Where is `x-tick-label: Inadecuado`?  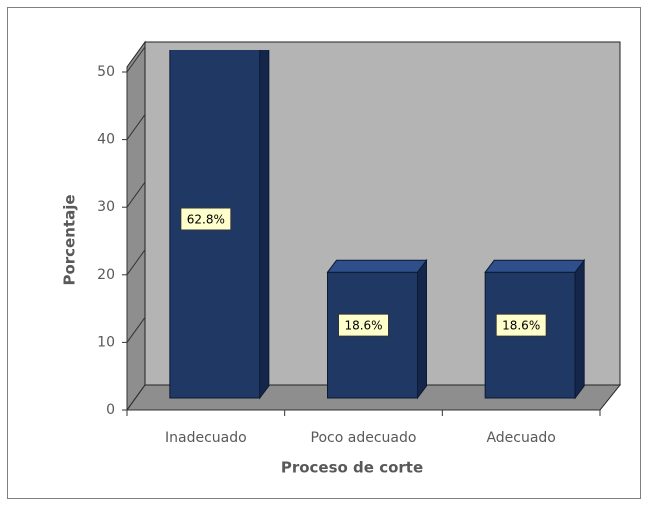
x-tick-label: Inadecuado is located at coordinates (206, 438).